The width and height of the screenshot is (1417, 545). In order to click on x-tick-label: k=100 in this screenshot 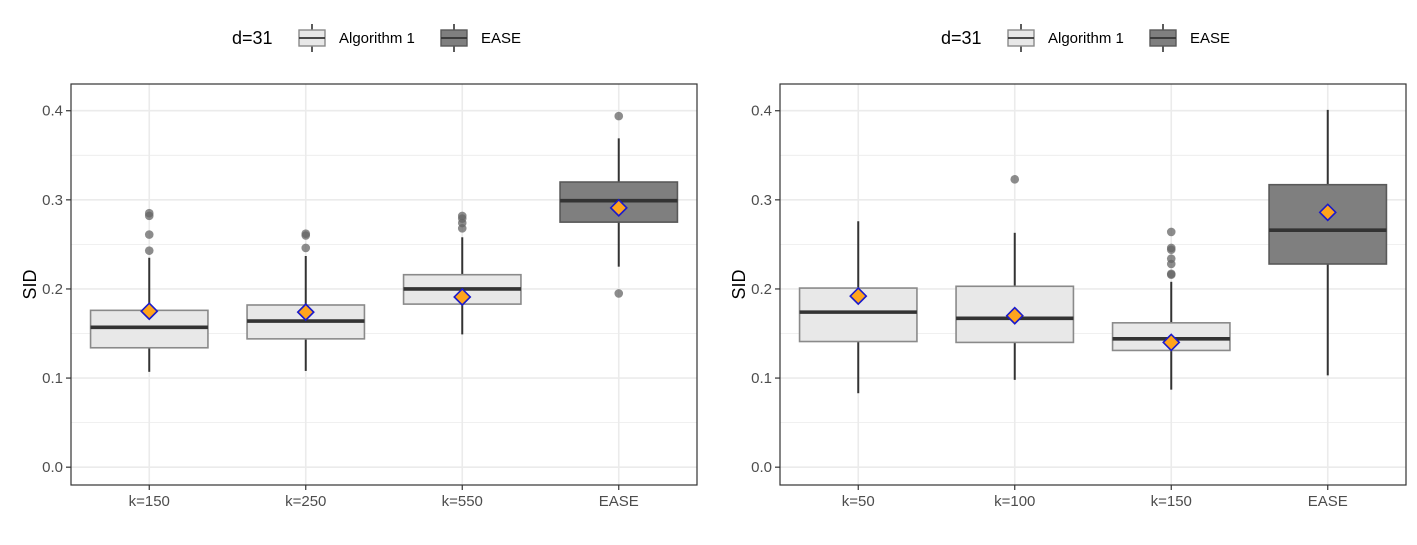, I will do `click(1014, 501)`.